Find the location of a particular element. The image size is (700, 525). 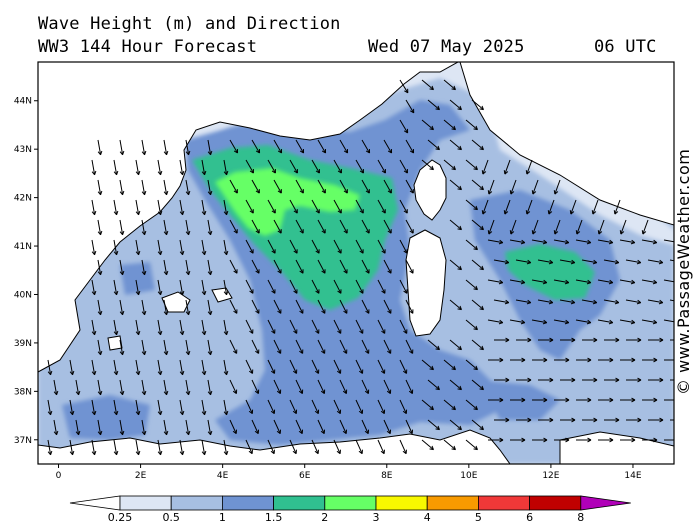

lat-tick-label: 40N is located at coordinates (23, 295).